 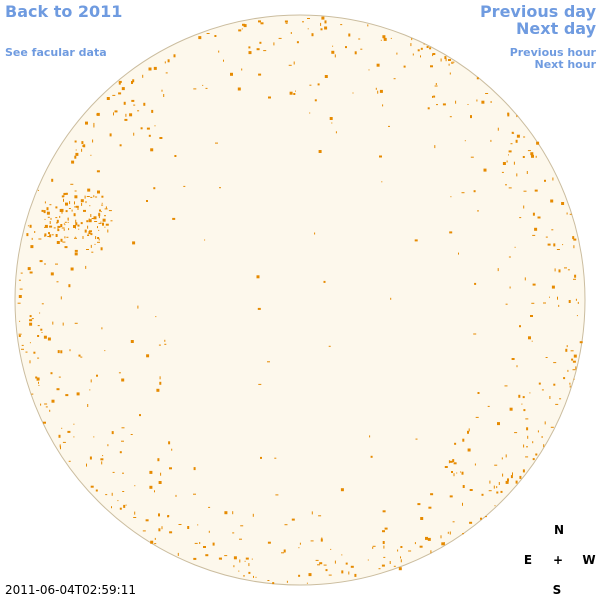 What do you see at coordinates (553, 52) in the screenshot?
I see `prev-hour-link: Previous hour` at bounding box center [553, 52].